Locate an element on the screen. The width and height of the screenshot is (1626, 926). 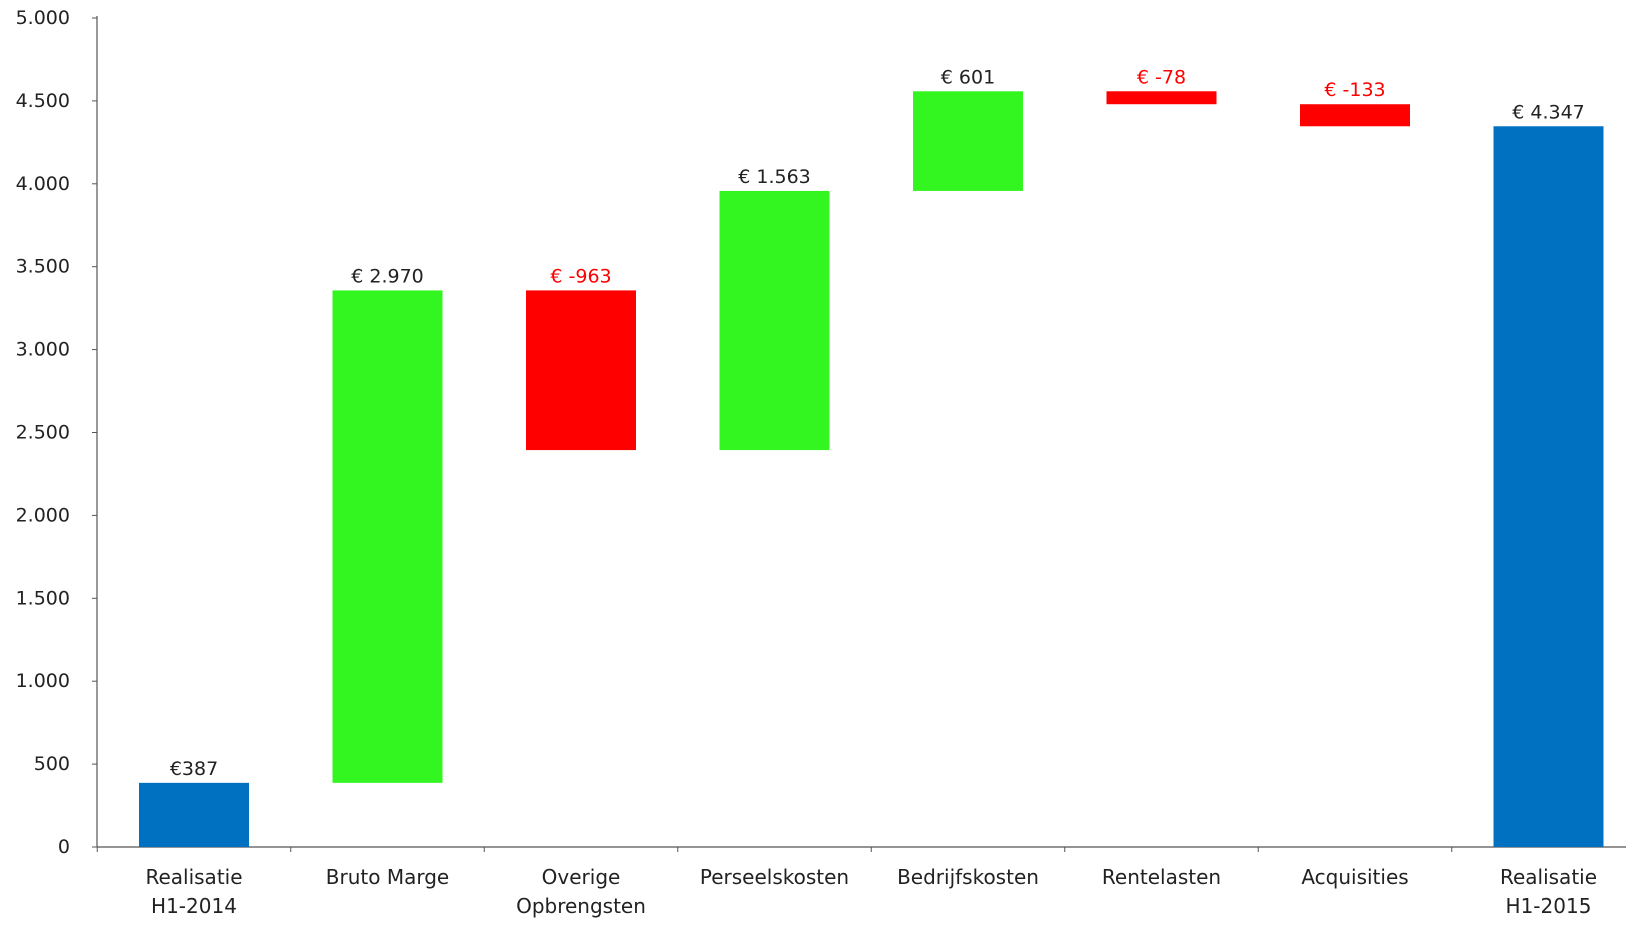
bar-value-label: € 4.347 is located at coordinates (1548, 112).